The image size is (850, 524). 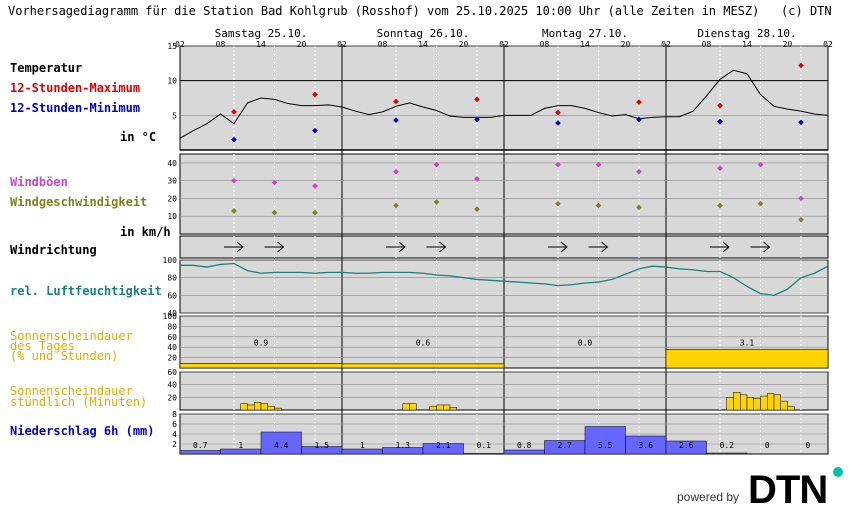 I want to click on y-tick-label-wind: 20, so click(x=172, y=198).